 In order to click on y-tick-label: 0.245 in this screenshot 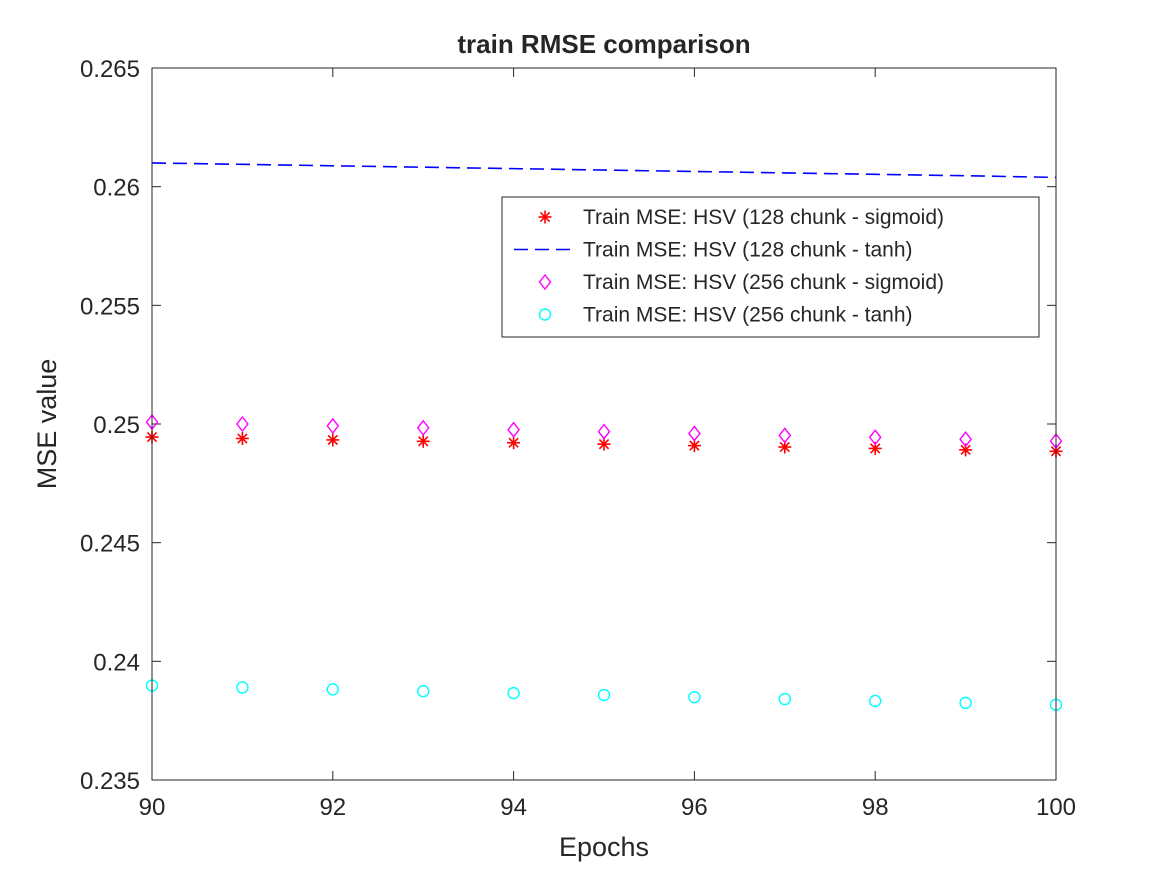, I will do `click(110, 544)`.